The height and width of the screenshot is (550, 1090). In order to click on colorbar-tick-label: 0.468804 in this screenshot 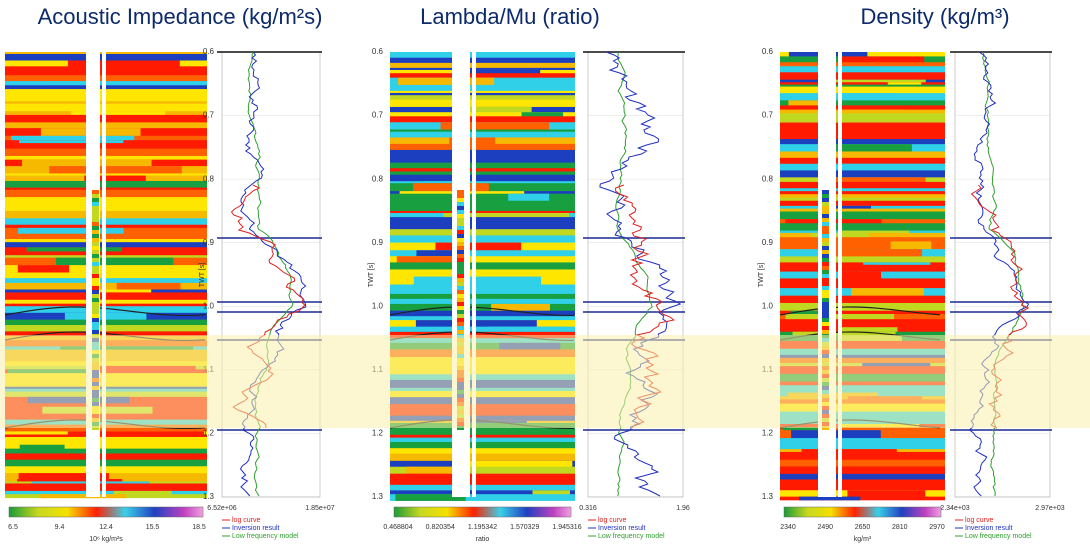, I will do `click(397, 527)`.